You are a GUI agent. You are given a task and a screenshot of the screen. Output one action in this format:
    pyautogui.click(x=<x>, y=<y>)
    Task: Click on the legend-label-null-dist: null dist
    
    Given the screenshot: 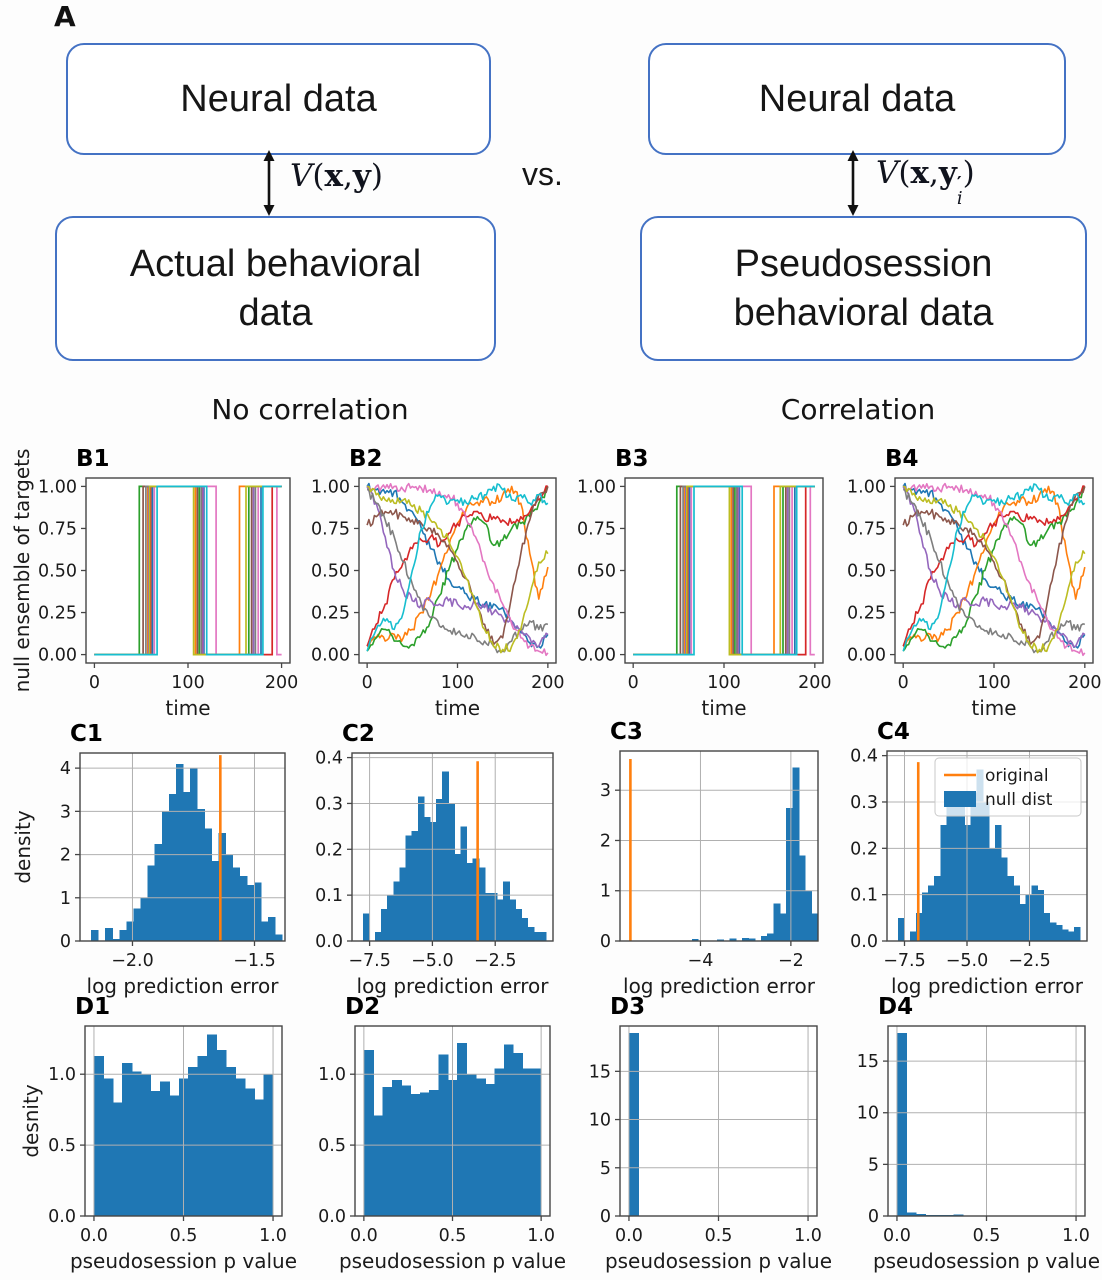 What is the action you would take?
    pyautogui.click(x=1019, y=800)
    